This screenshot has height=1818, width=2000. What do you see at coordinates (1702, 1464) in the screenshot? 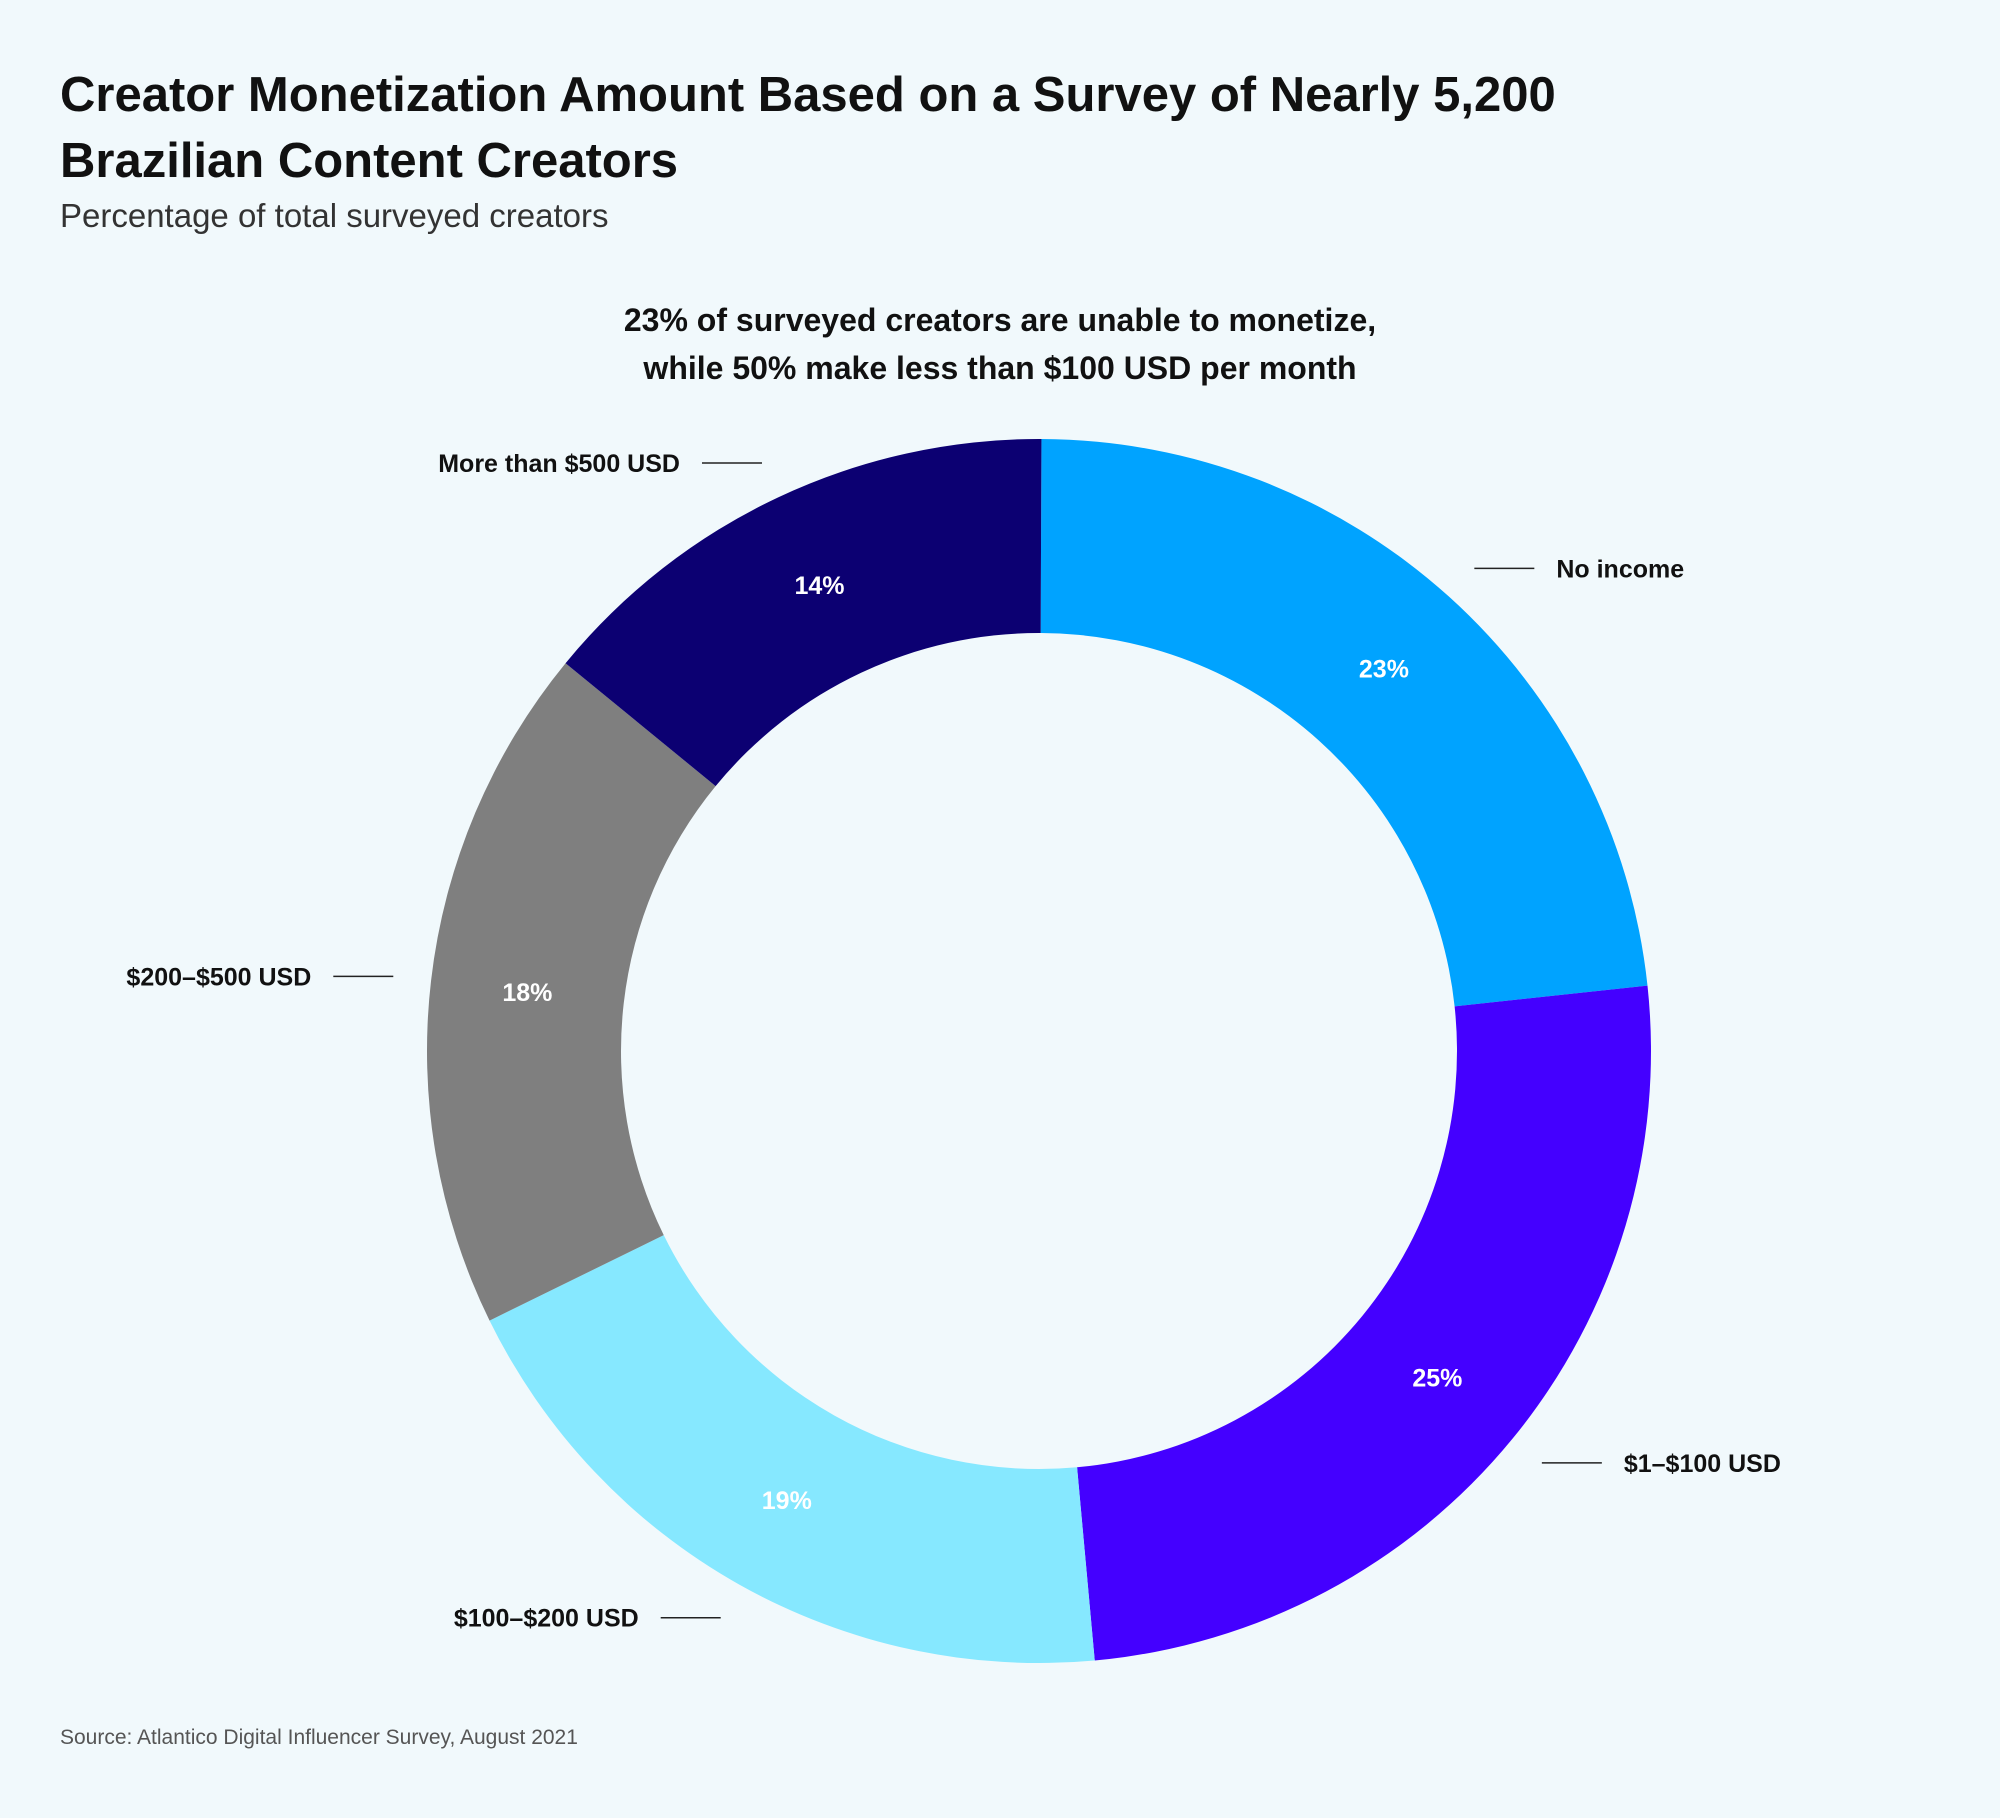
I see `category-label: $1–$100 USD` at bounding box center [1702, 1464].